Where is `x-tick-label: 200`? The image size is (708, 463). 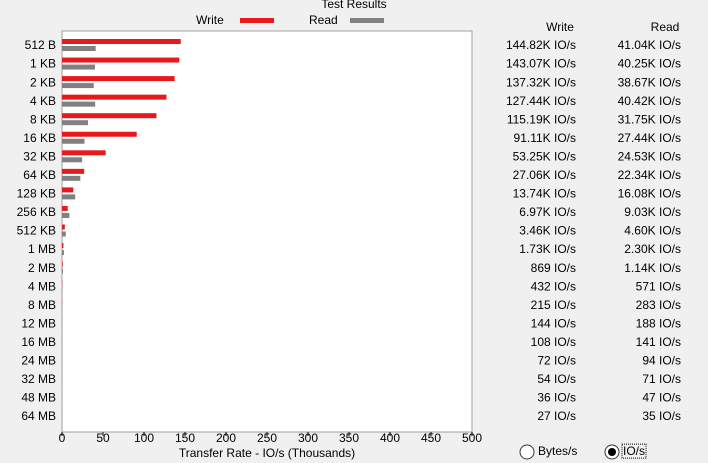
x-tick-label: 200 is located at coordinates (226, 438).